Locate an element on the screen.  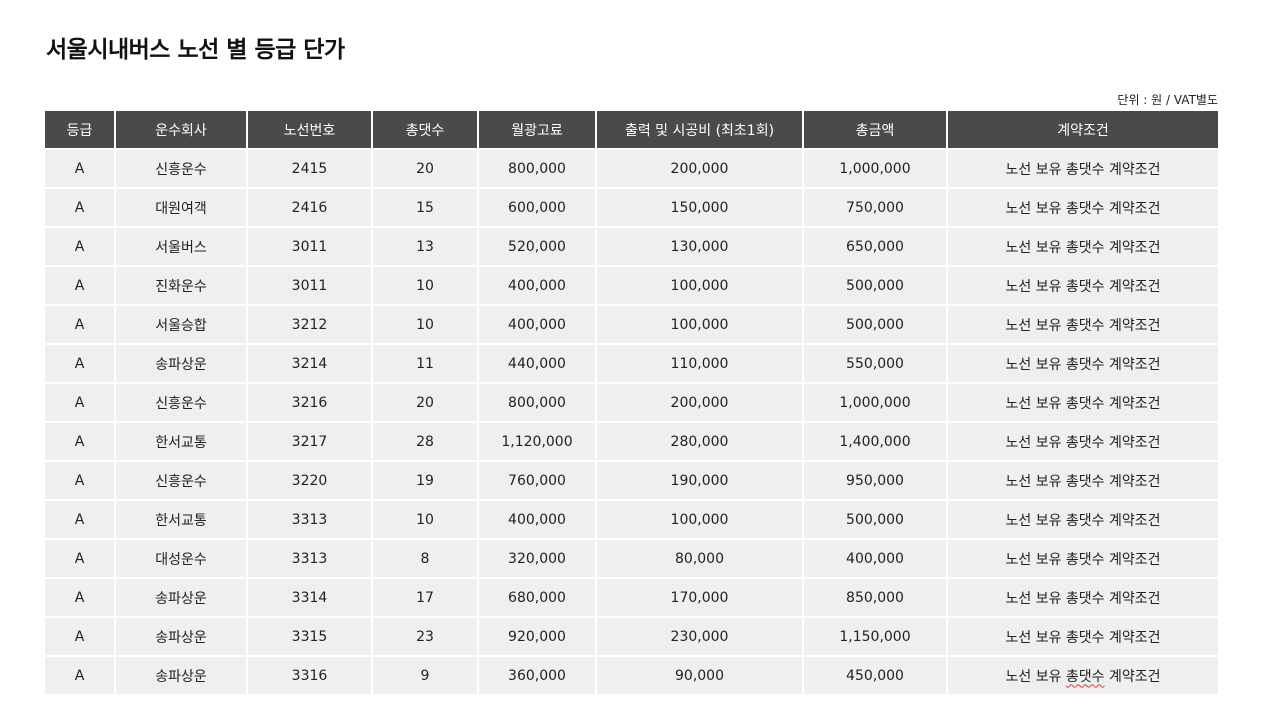
cell-total-amount: 1,400,000 is located at coordinates (876, 440).